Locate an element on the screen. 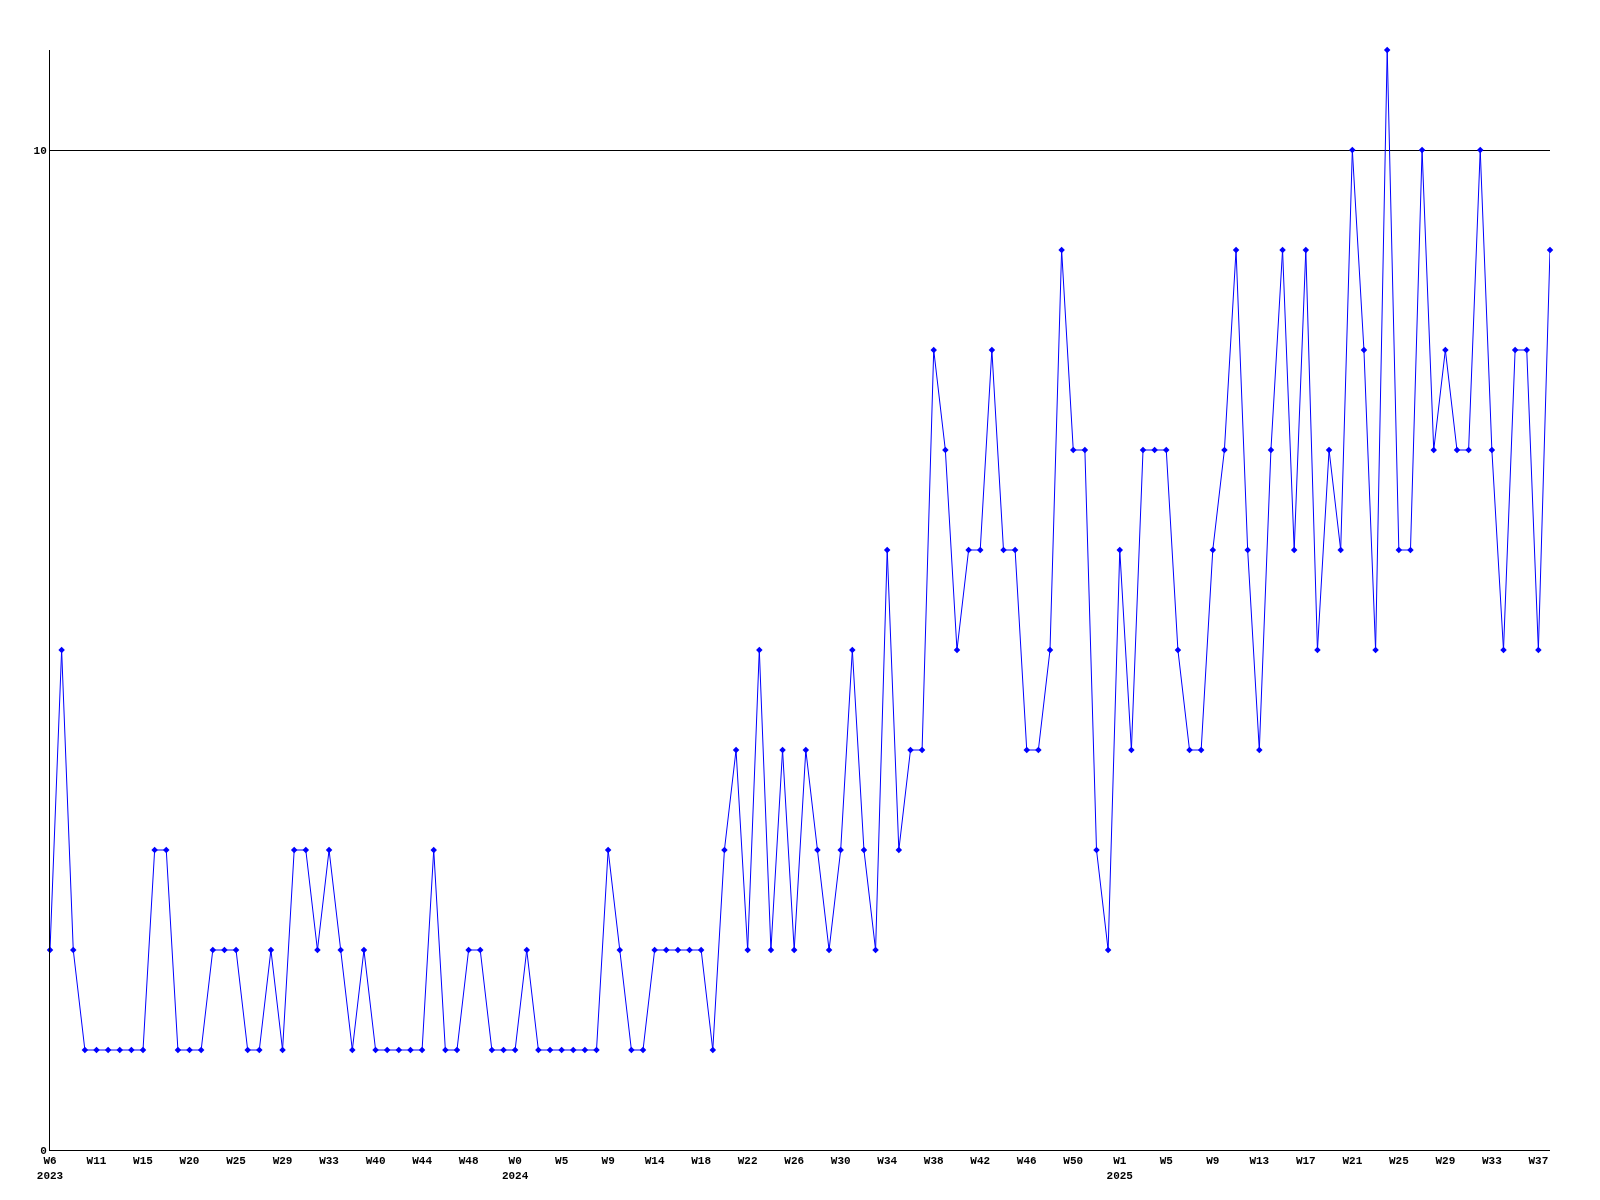 Image resolution: width=1600 pixels, height=1200 pixels. x-tick-label: W15 is located at coordinates (143, 1161).